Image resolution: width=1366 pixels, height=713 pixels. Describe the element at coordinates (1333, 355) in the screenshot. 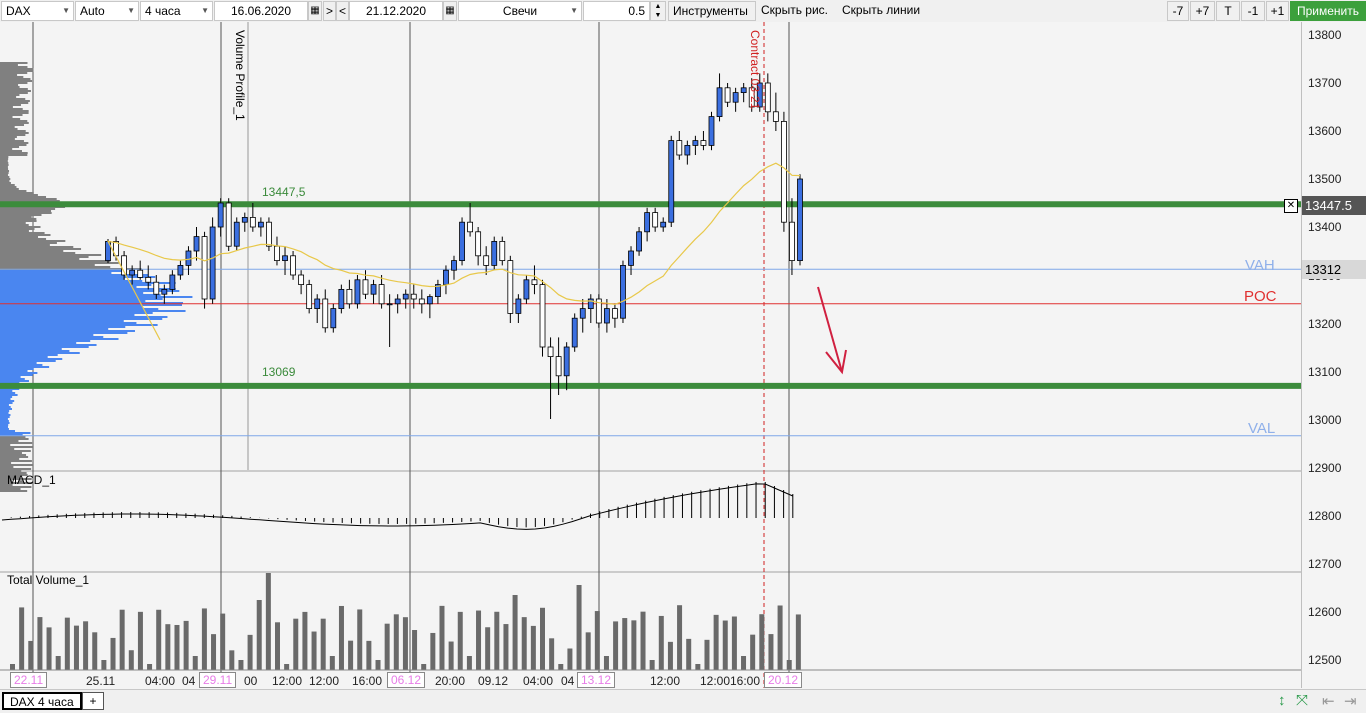

I see `price-axis` at that location.